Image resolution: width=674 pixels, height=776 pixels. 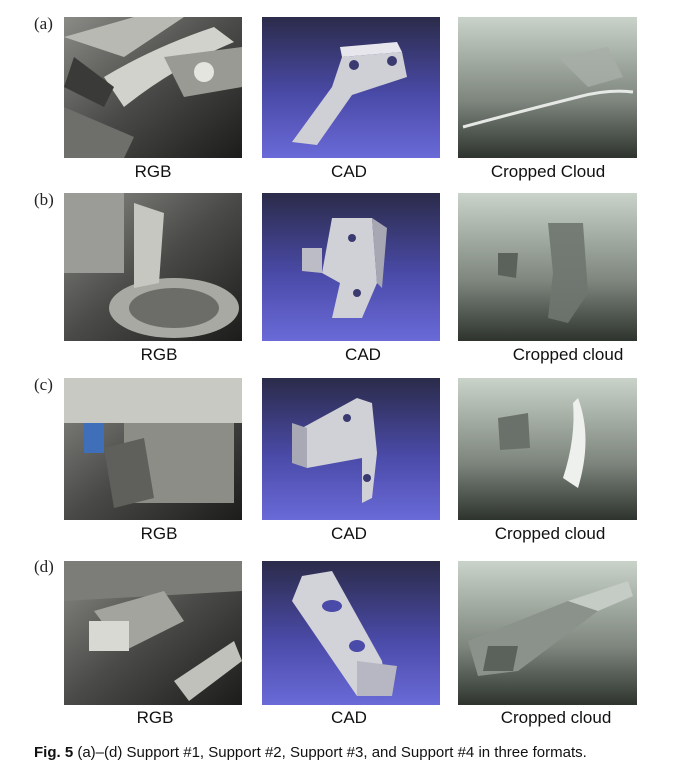 What do you see at coordinates (349, 533) in the screenshot?
I see `caption-cad-c: CAD` at bounding box center [349, 533].